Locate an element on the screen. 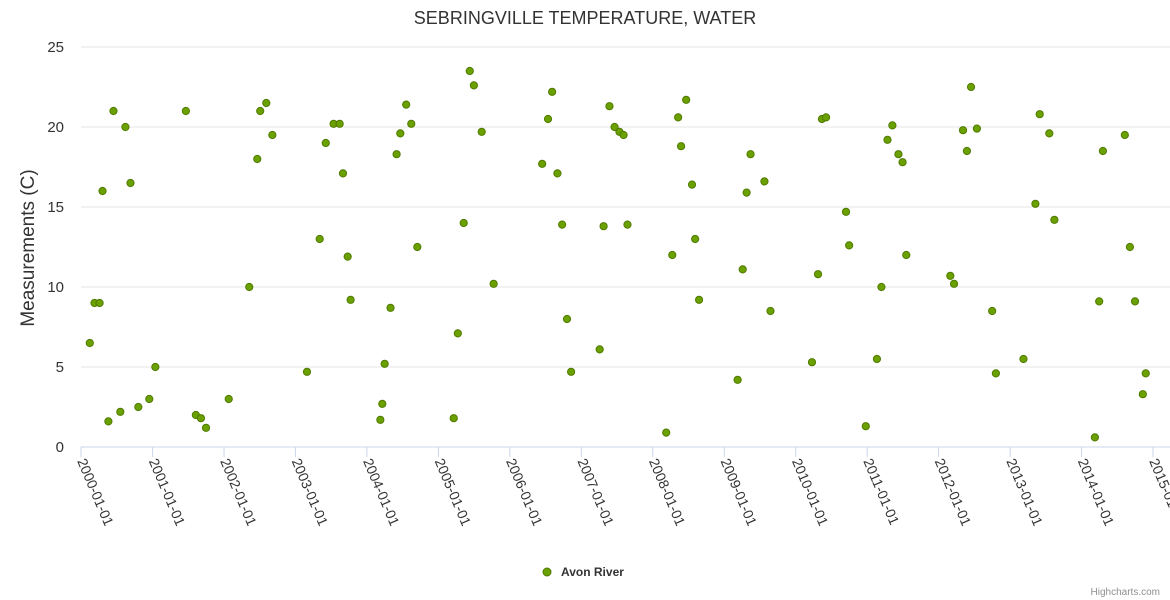 This screenshot has width=1170, height=600. legend-item-avon-river: Avon River is located at coordinates (592, 572).